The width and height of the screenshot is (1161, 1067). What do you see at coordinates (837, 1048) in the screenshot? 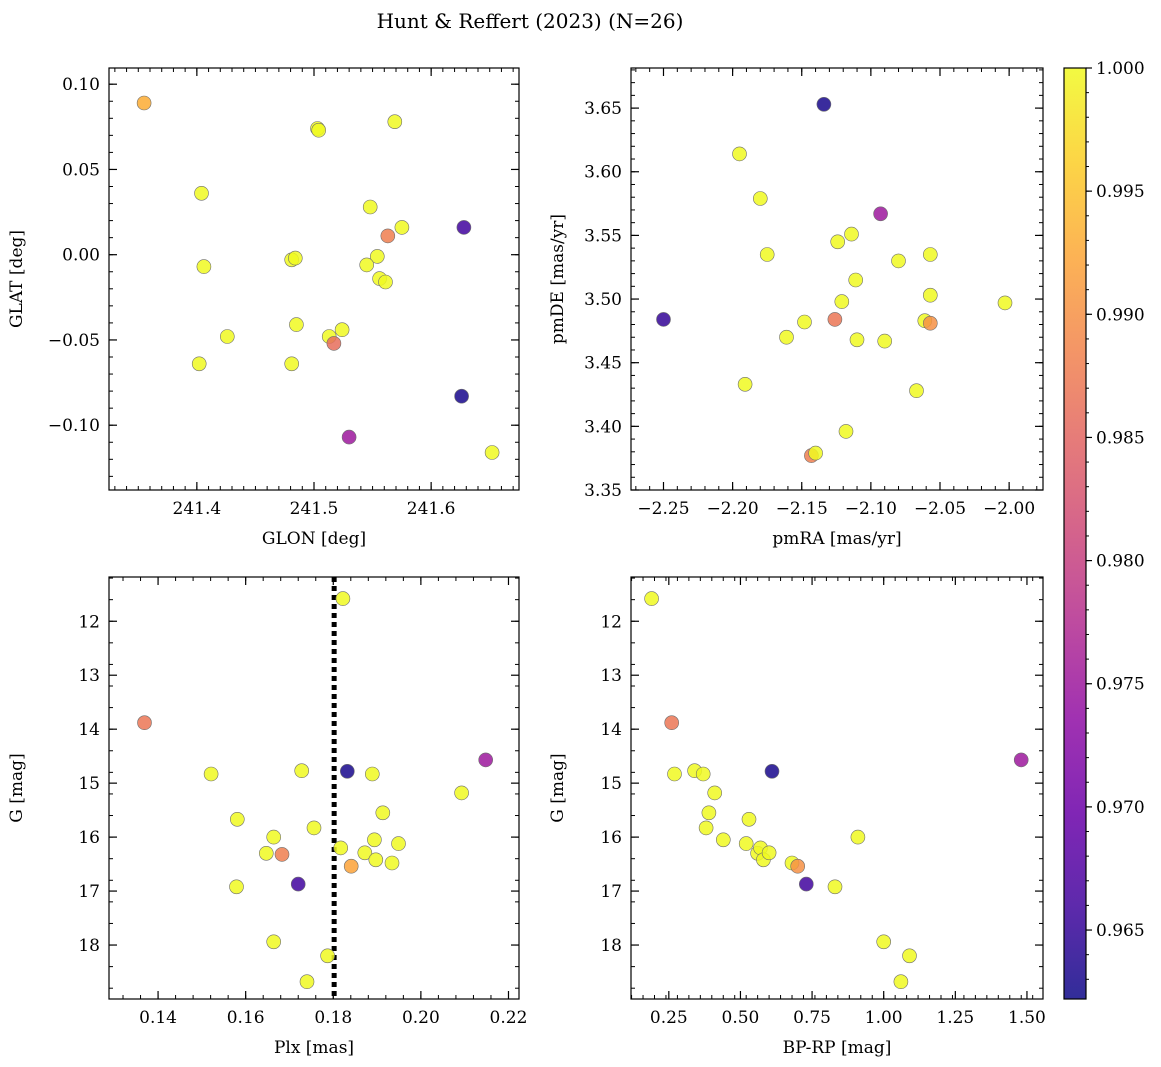
I see `x-axis-label: BP-RP [mag]` at bounding box center [837, 1048].